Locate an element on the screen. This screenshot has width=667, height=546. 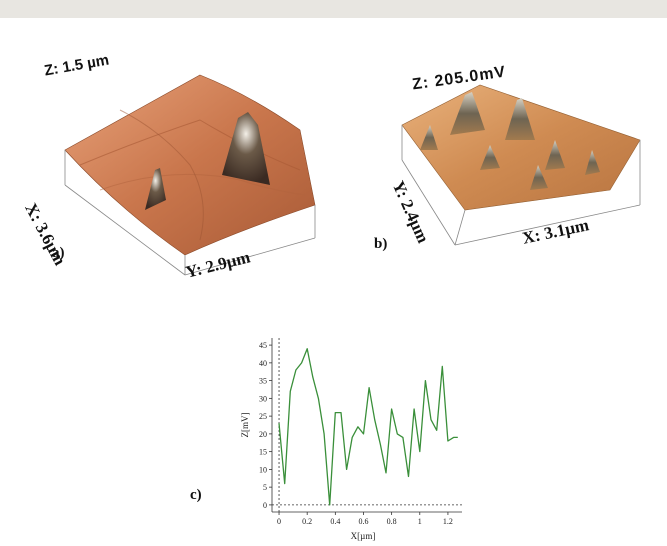
x-tick-label: 1 is located at coordinates (420, 521).